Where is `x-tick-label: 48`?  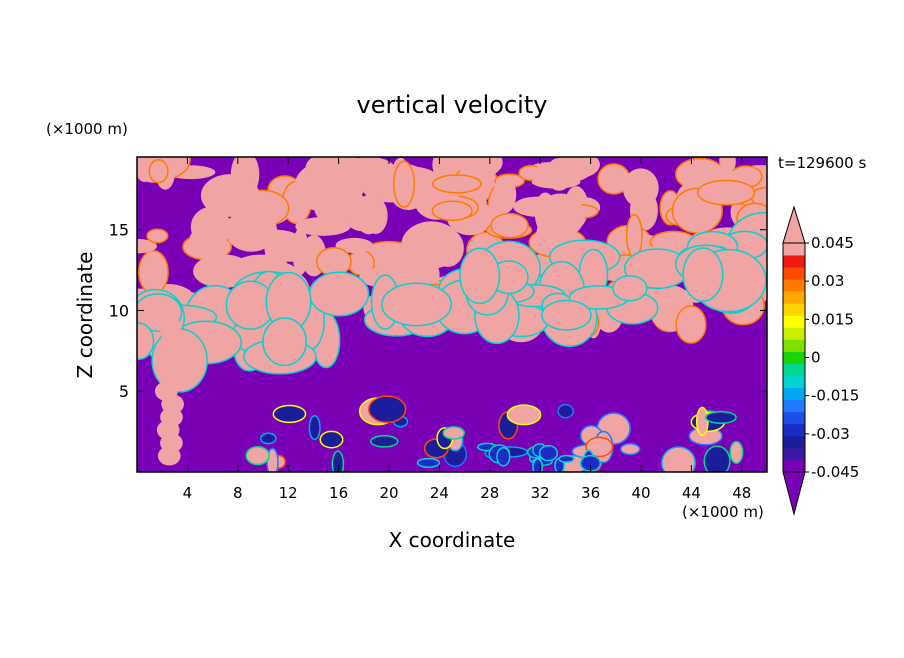
x-tick-label: 48 is located at coordinates (741, 493).